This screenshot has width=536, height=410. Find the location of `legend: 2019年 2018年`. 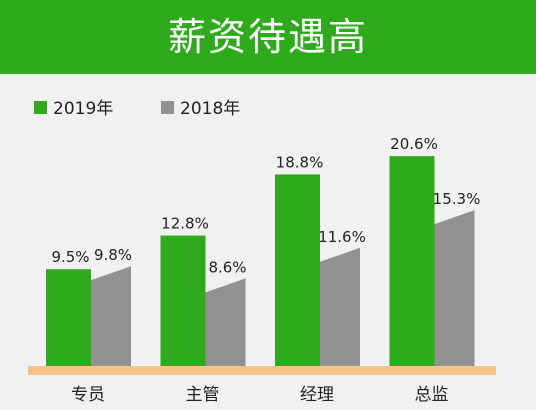

legend: 2019年 2018年 is located at coordinates (137, 109).